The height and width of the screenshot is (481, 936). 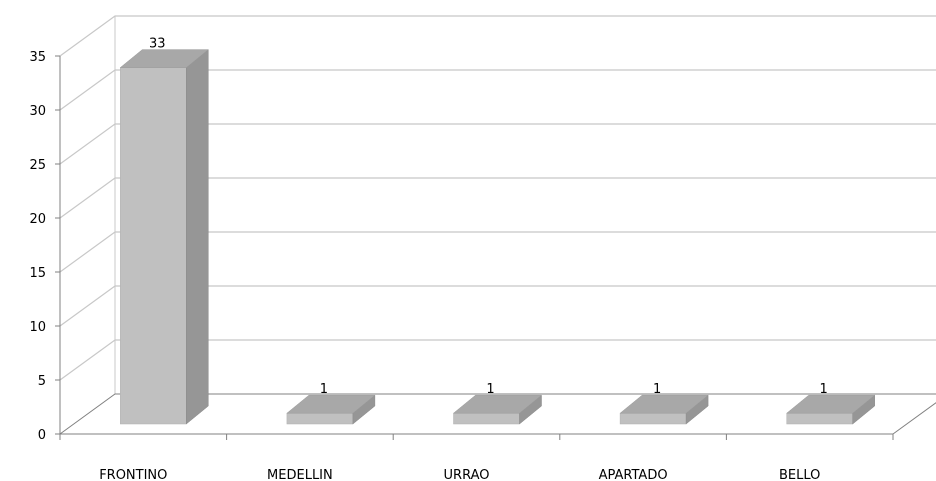 I want to click on bar-apartado, so click(x=664, y=409).